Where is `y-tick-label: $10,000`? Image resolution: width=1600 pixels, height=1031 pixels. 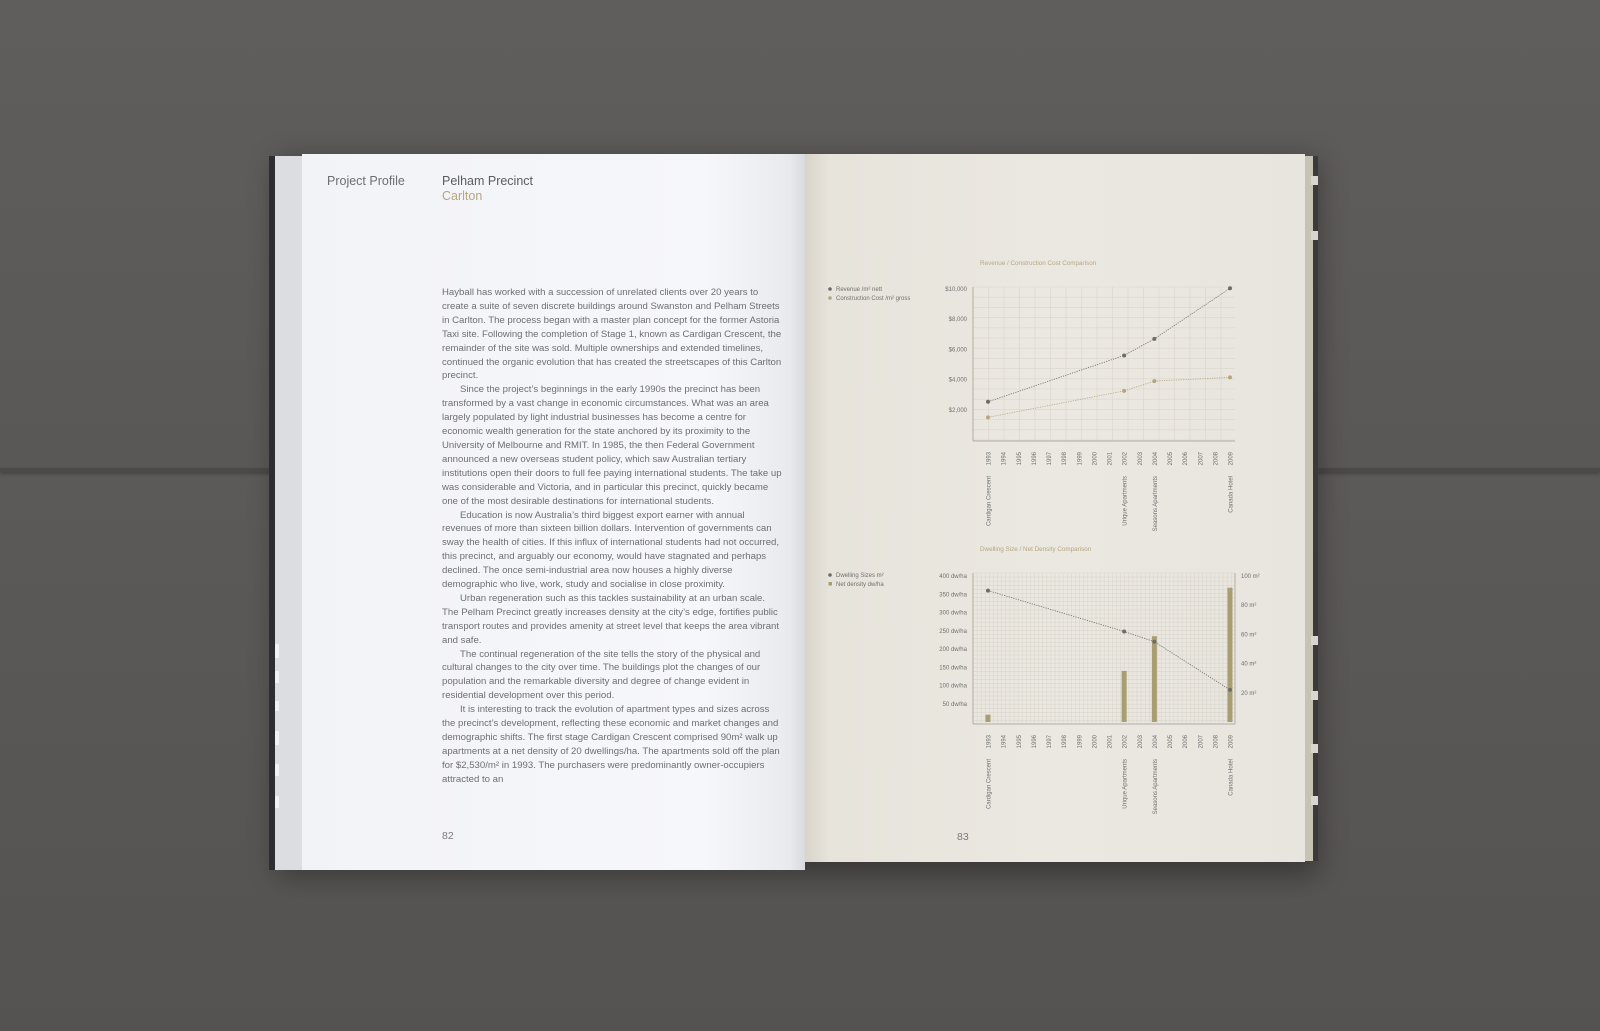 y-tick-label: $10,000 is located at coordinates (956, 290).